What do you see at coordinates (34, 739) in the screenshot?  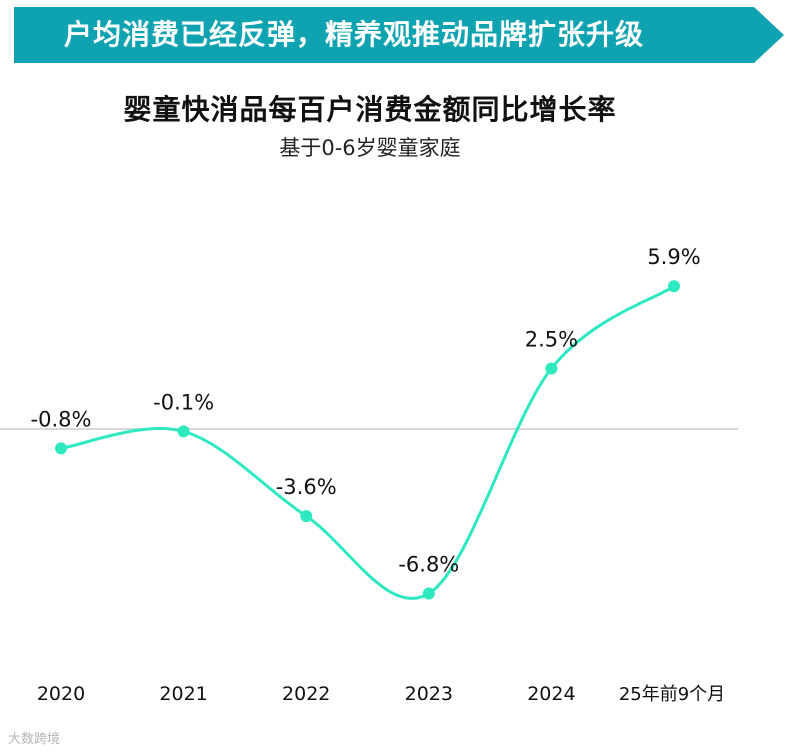 I see `watermark: 大数跨境` at bounding box center [34, 739].